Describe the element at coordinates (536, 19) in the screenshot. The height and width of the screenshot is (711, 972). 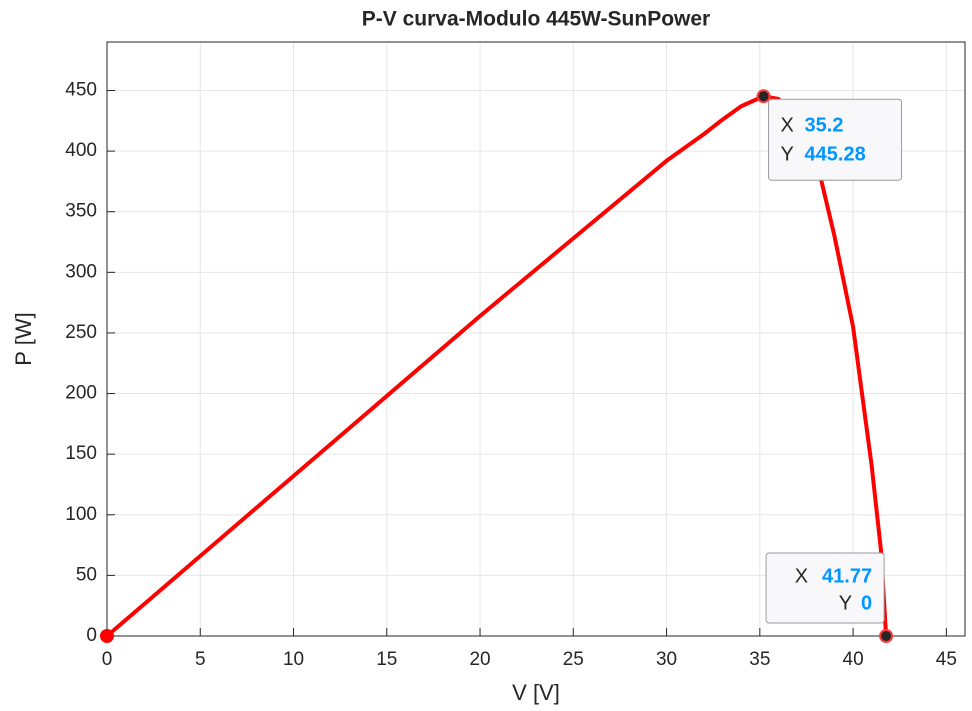
I see `chart-title: P-V curva-Modulo 445W-SunPower` at that location.